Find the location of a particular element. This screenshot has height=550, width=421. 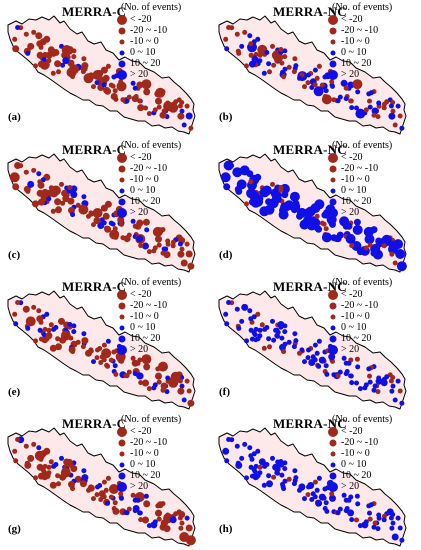

nepal-map is located at coordinates (101, 213).